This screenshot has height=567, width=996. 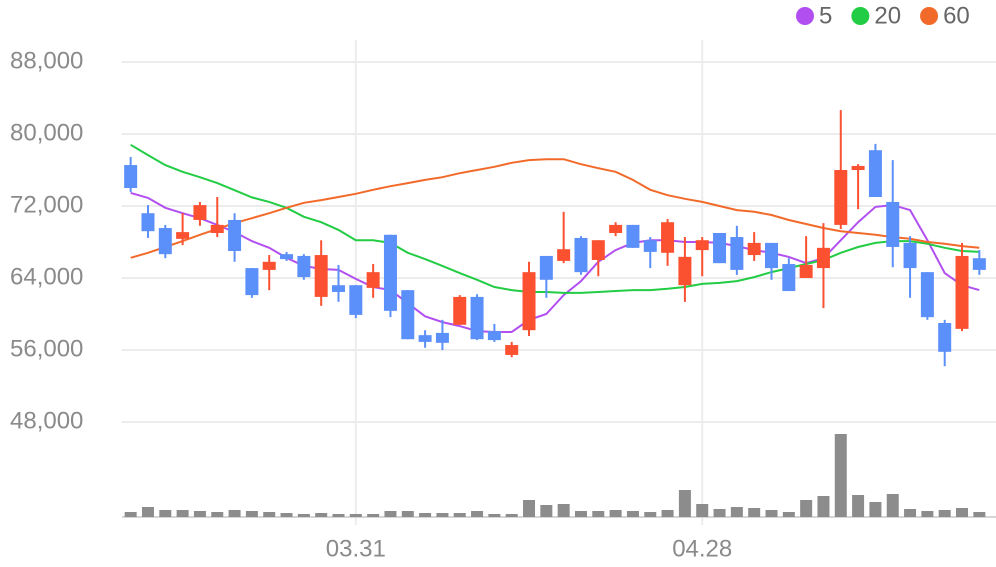 I want to click on legend-label: 60, so click(x=956, y=15).